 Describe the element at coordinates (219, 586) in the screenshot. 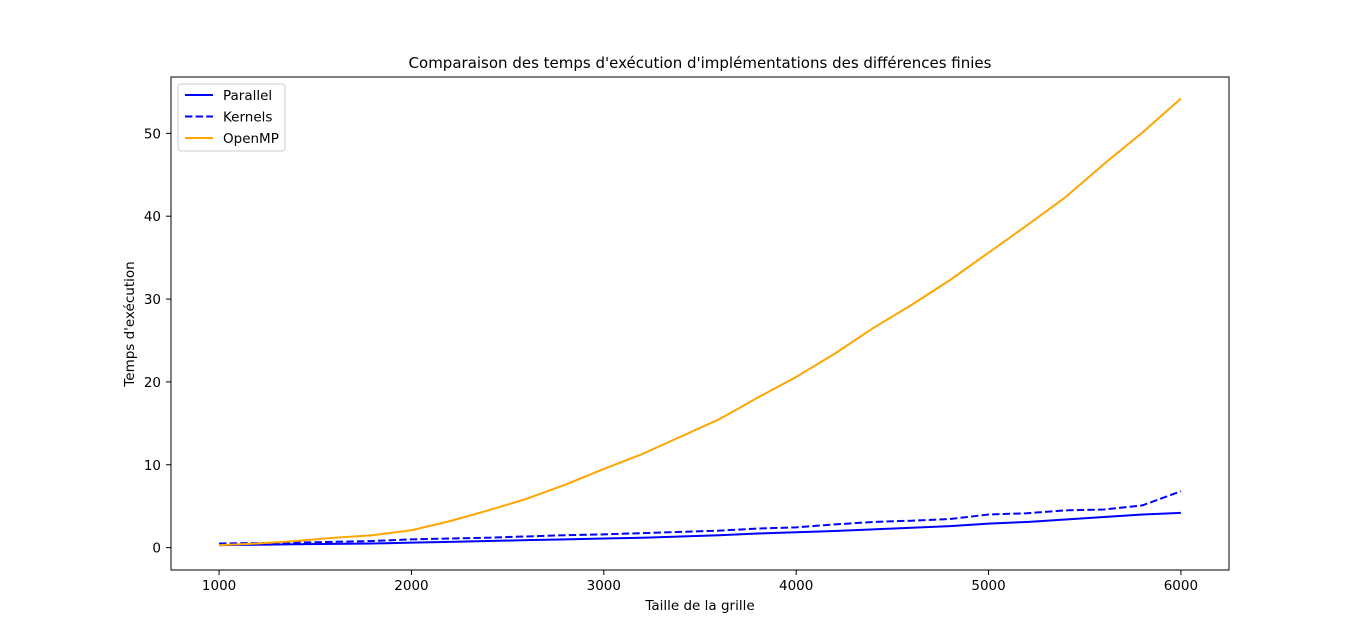

I see `x-tick-label: 1000` at that location.